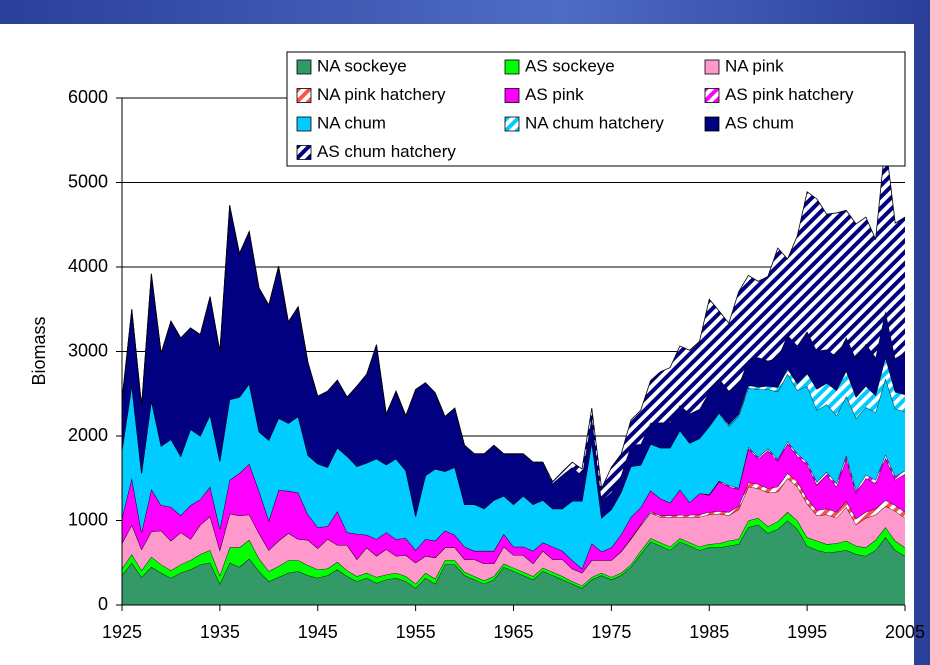 The height and width of the screenshot is (665, 930). I want to click on y-tick-label: 3000, so click(88, 350).